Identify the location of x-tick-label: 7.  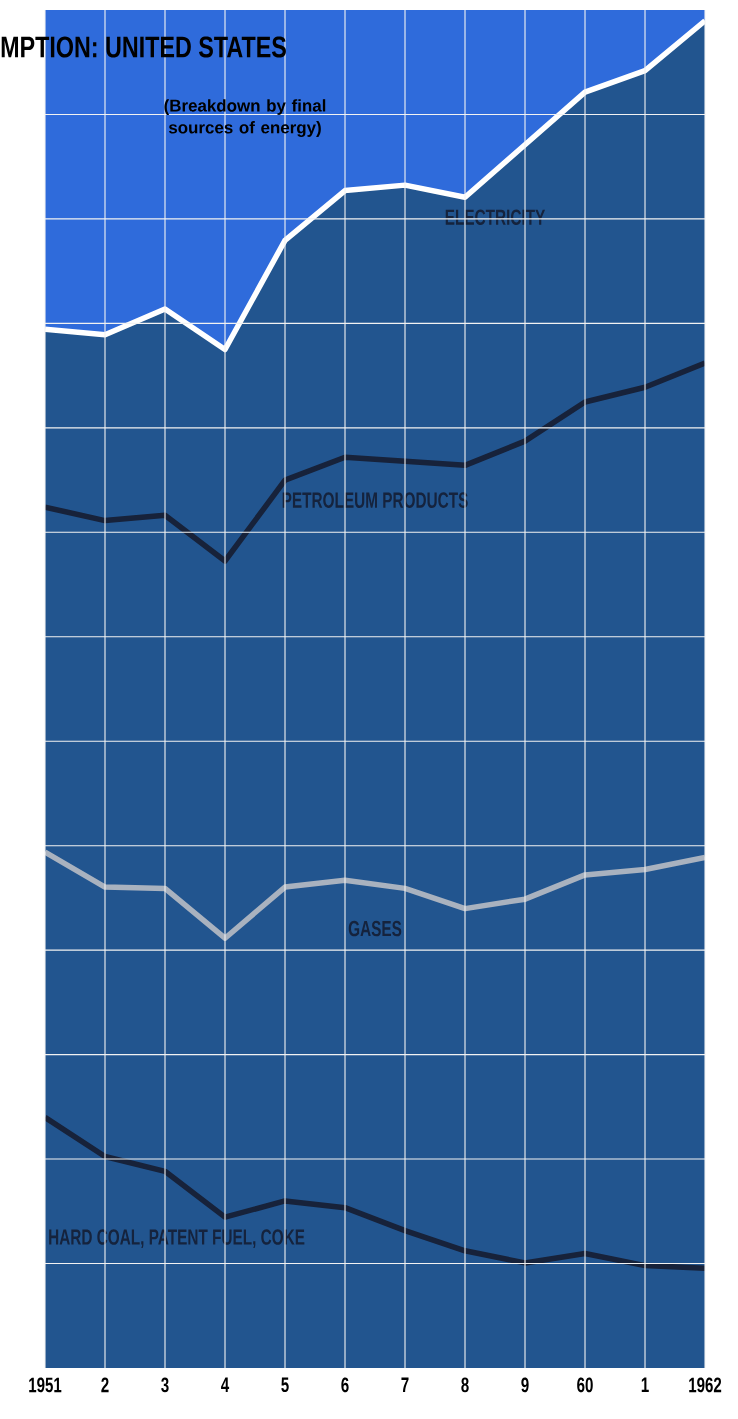
(405, 1384).